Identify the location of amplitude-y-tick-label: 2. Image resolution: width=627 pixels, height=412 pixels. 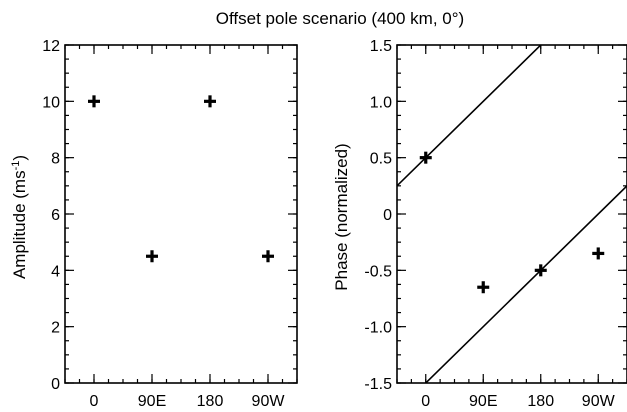
(55, 328).